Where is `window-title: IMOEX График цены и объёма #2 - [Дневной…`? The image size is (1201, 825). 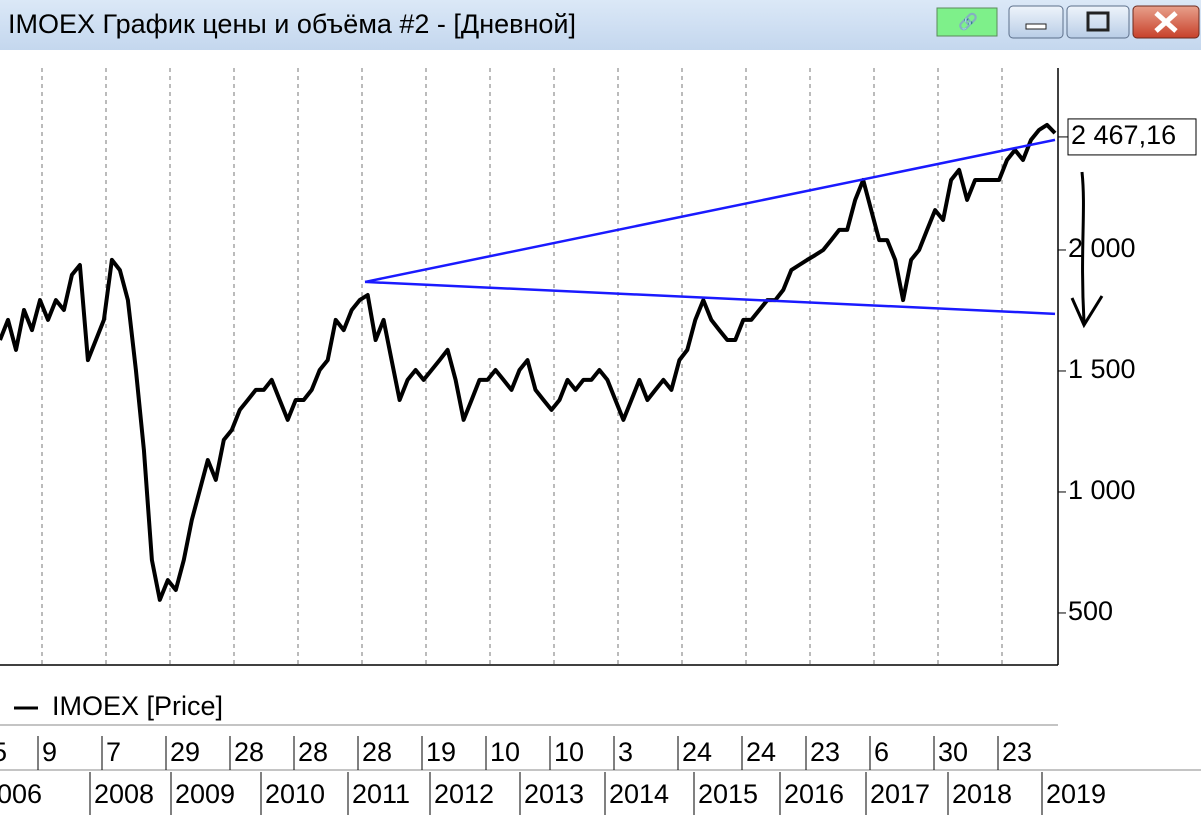
window-title: IMOEX График цены и объёма #2 - [Дневной… is located at coordinates (292, 24).